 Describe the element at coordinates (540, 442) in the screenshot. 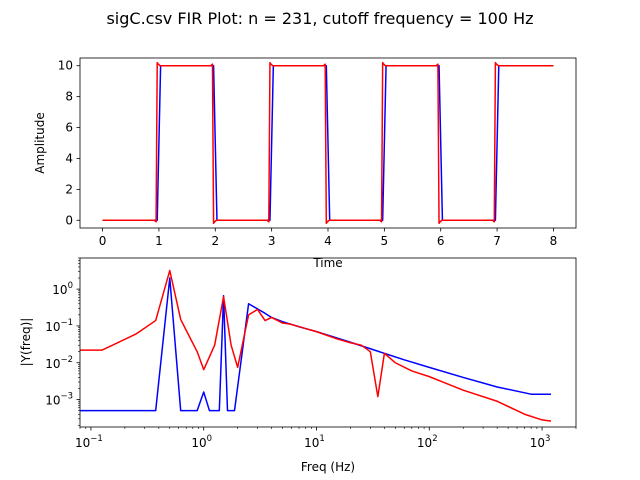

I see `freq-x-tick-label: 10³` at that location.